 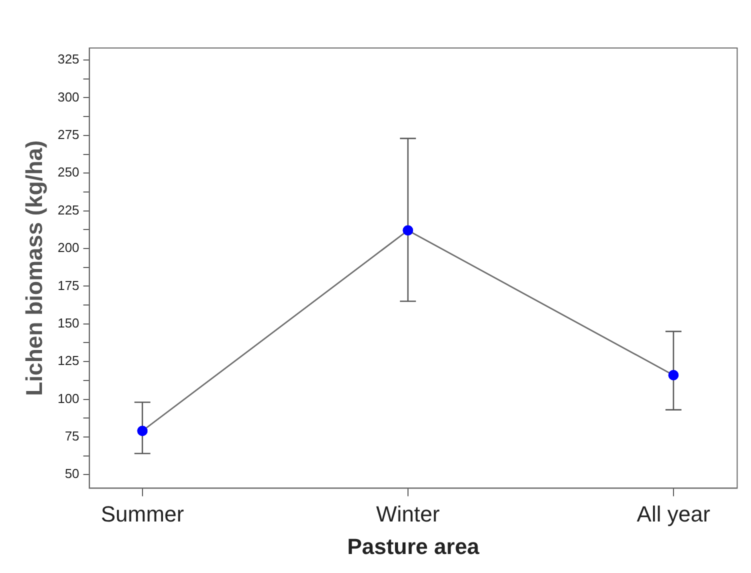 I want to click on y-tick-label: 75, so click(x=72, y=436).